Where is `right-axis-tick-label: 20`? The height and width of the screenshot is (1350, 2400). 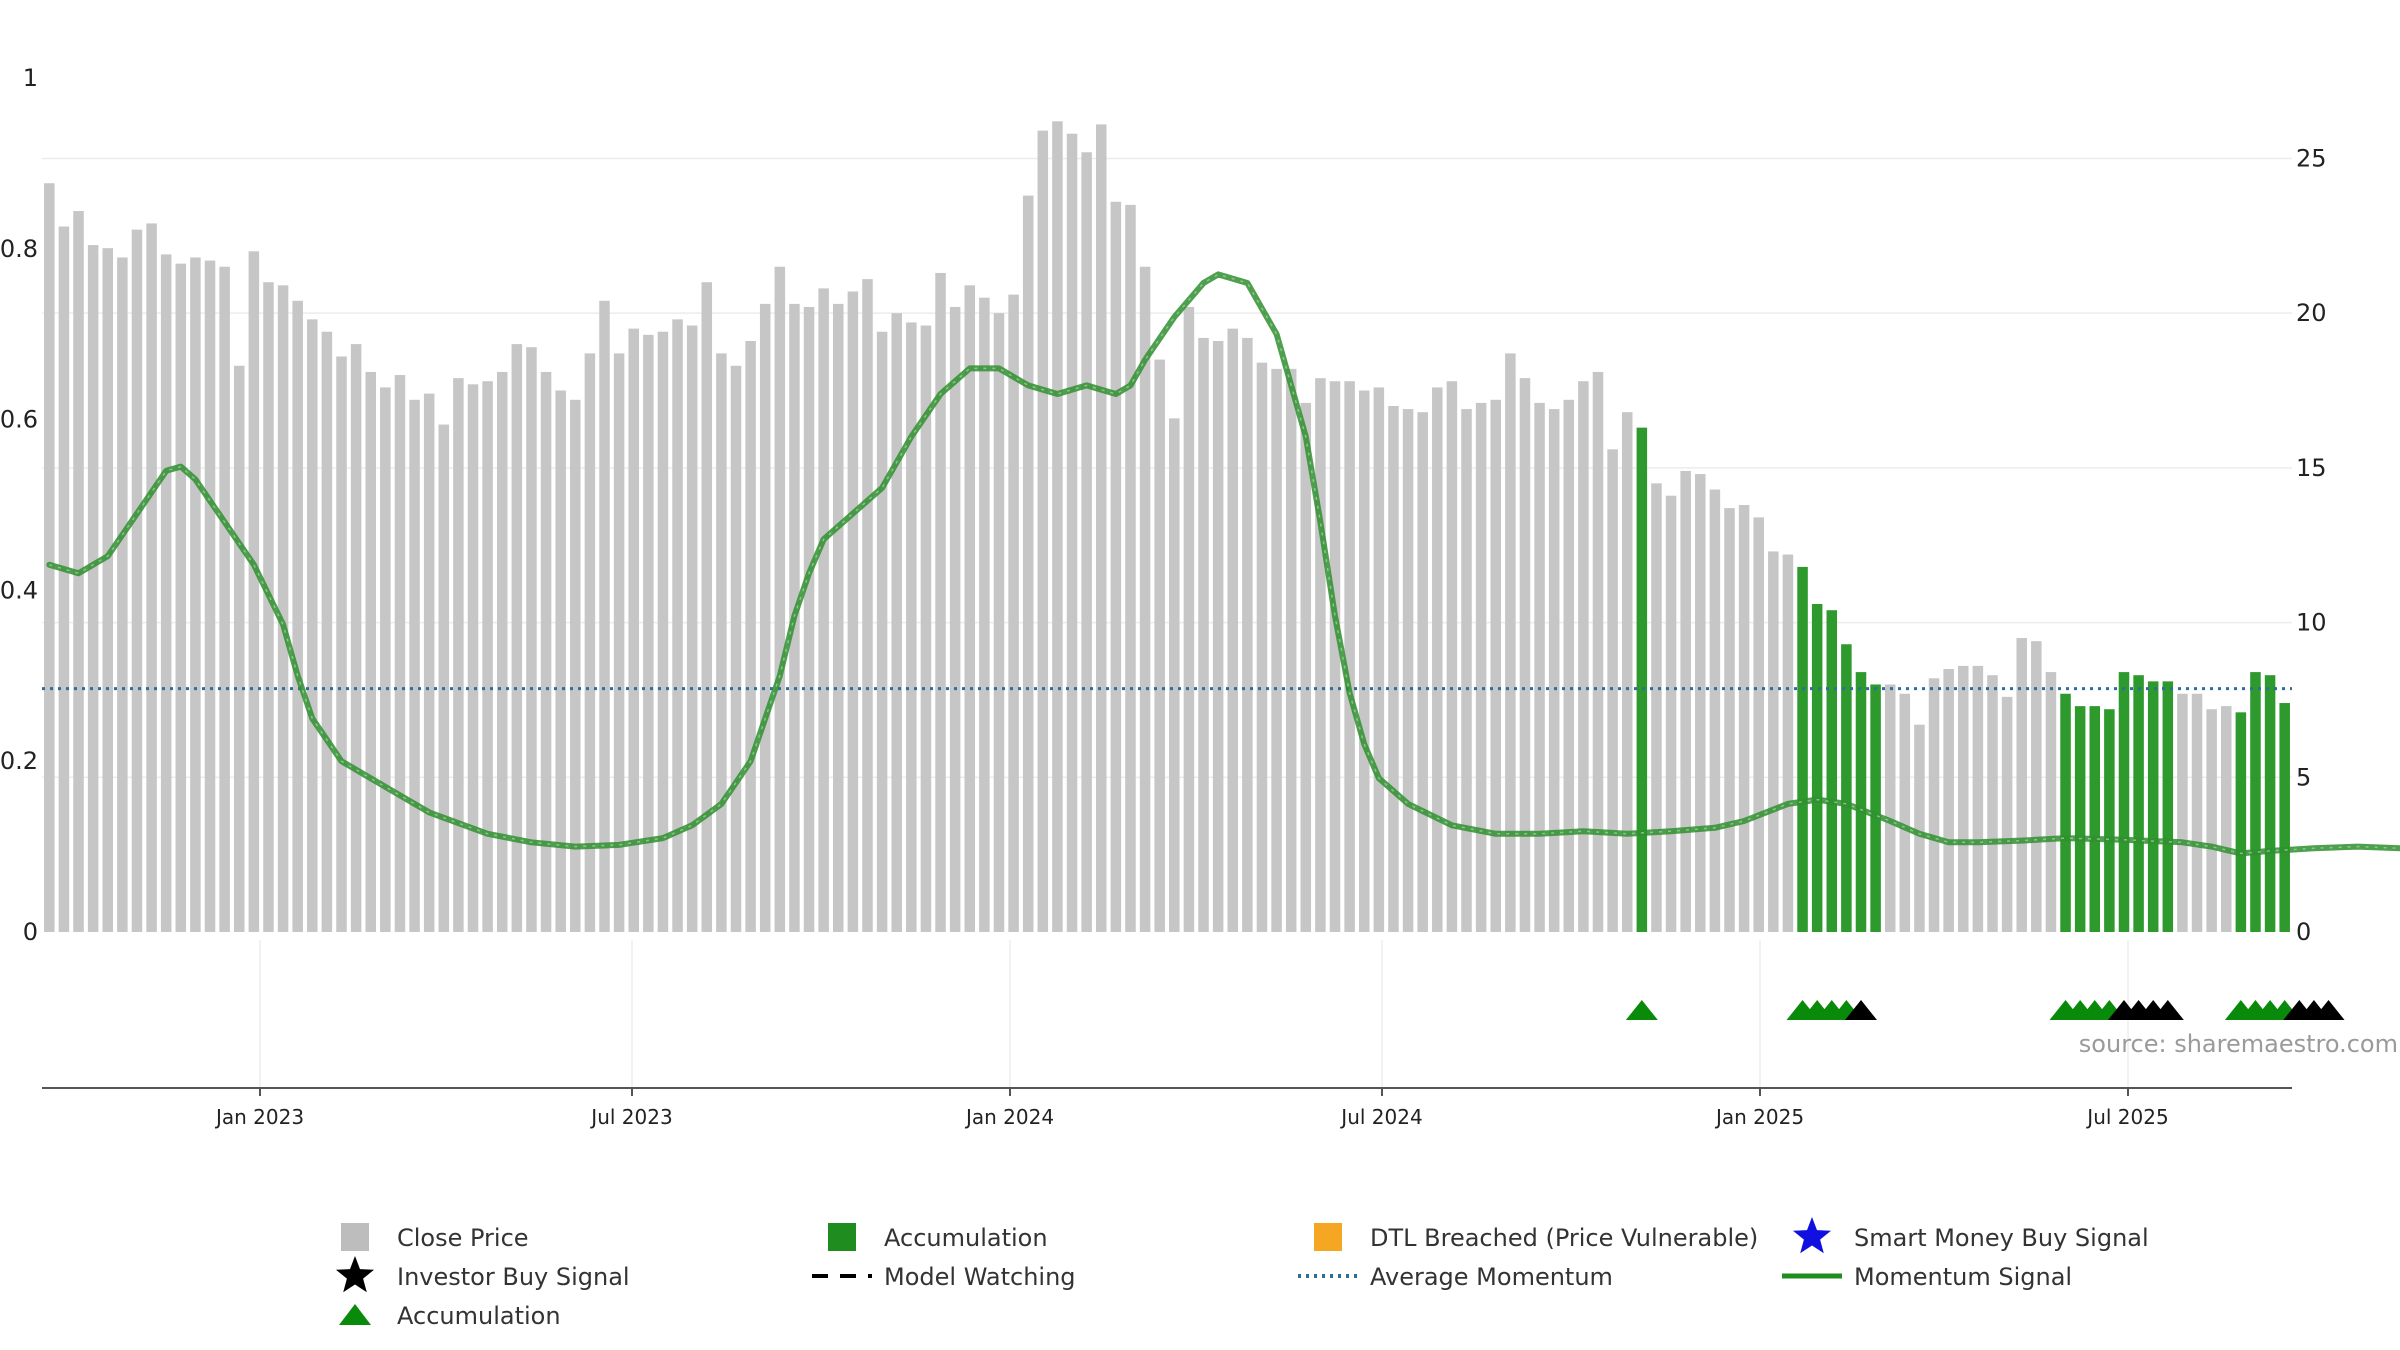
right-axis-tick-label: 20 is located at coordinates (2311, 313).